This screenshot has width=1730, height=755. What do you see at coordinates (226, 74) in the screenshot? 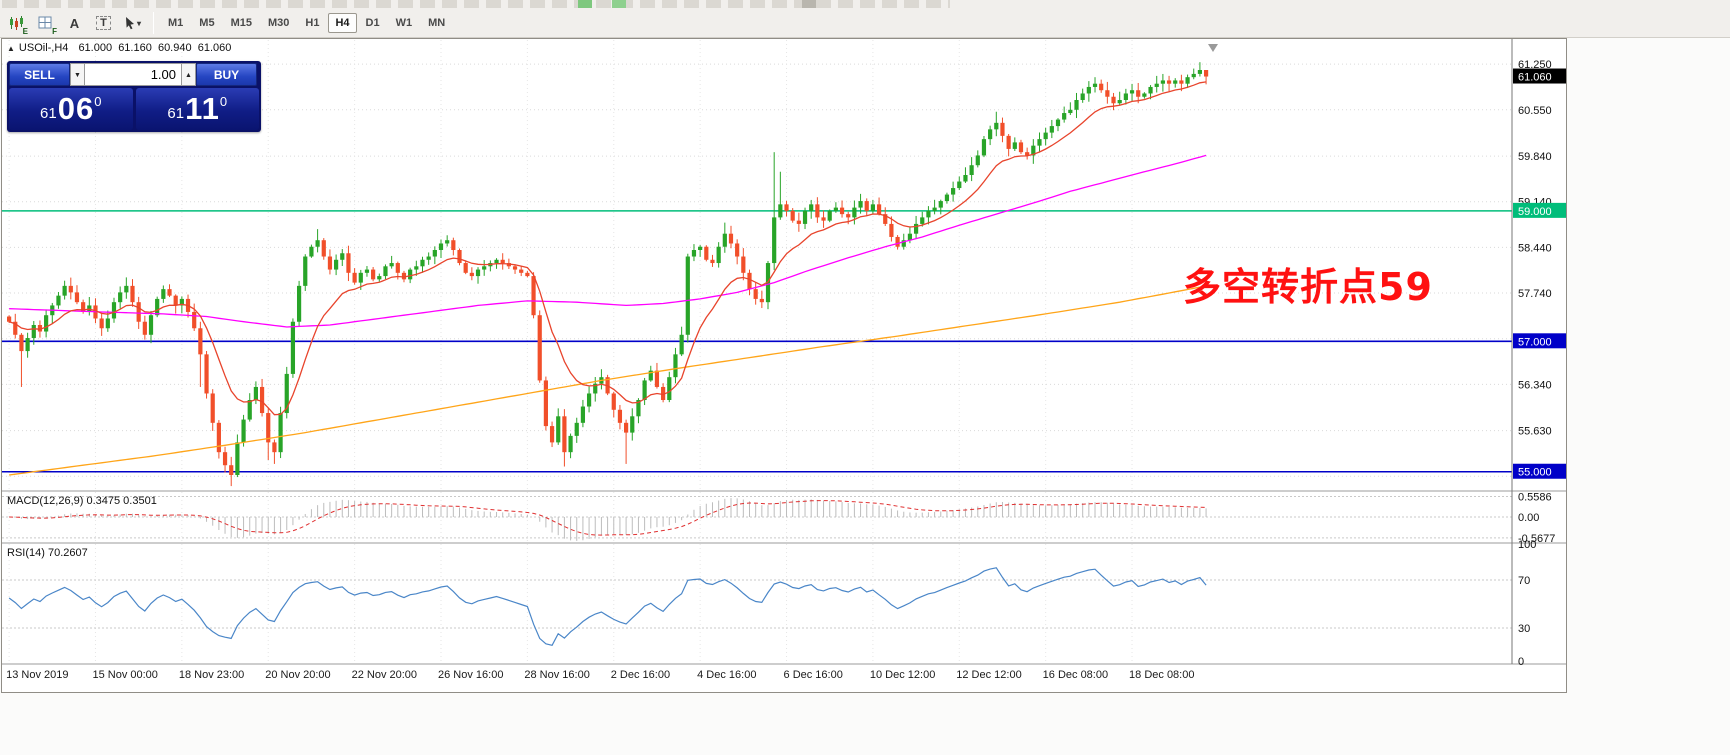
I see `buy-button: BUY` at bounding box center [226, 74].